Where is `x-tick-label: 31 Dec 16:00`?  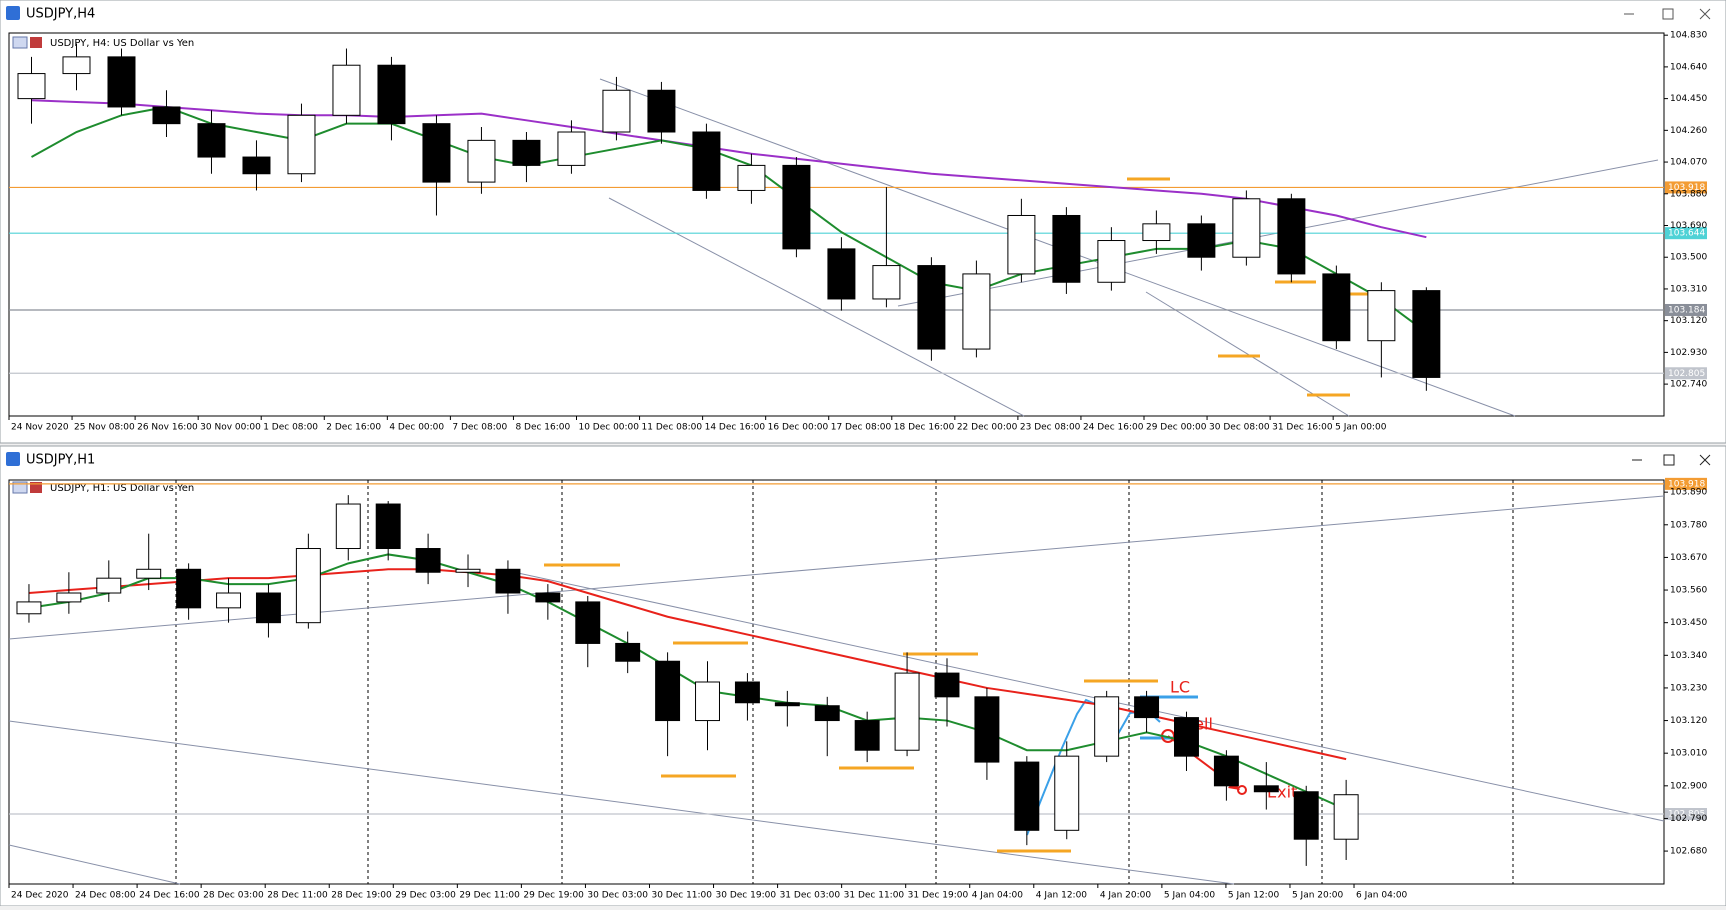
x-tick-label: 31 Dec 16:00 is located at coordinates (1302, 428).